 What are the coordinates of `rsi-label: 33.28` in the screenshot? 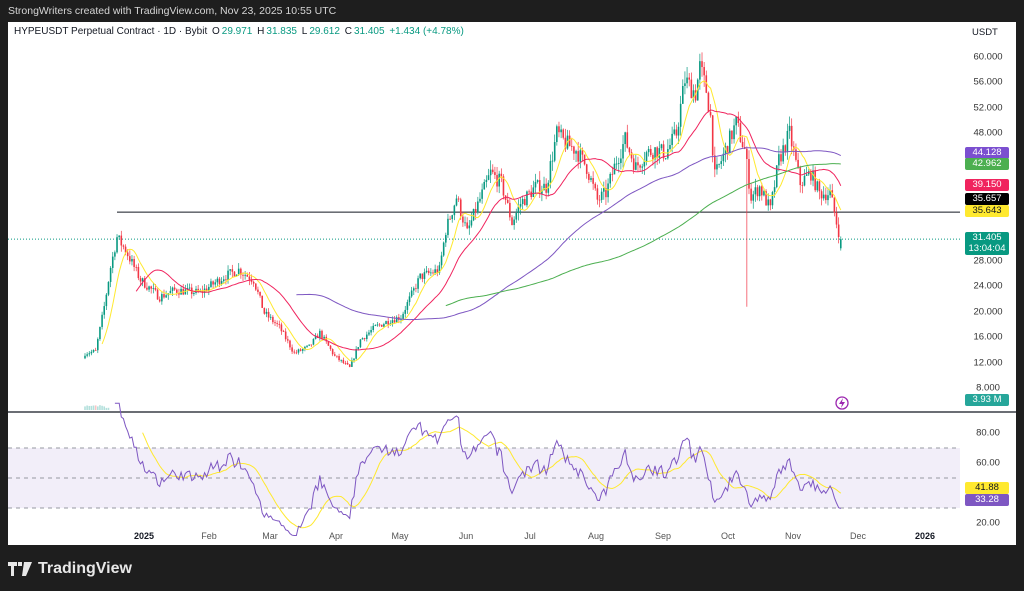 It's located at (987, 500).